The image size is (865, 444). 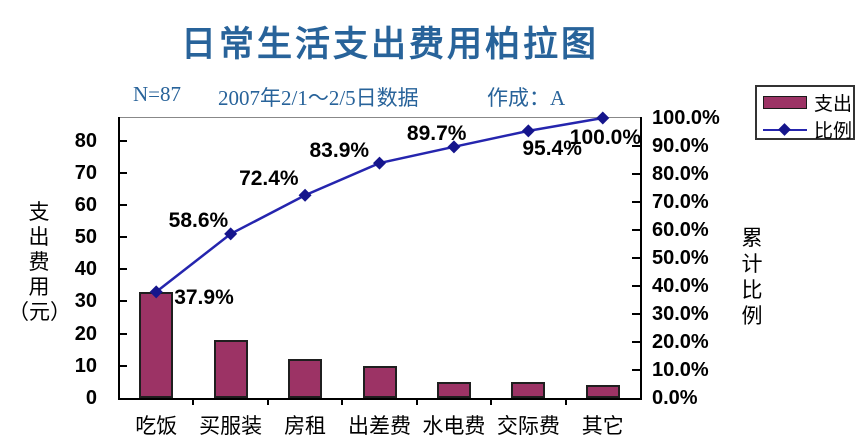 What do you see at coordinates (454, 426) in the screenshot?
I see `x-category-label: 水电费` at bounding box center [454, 426].